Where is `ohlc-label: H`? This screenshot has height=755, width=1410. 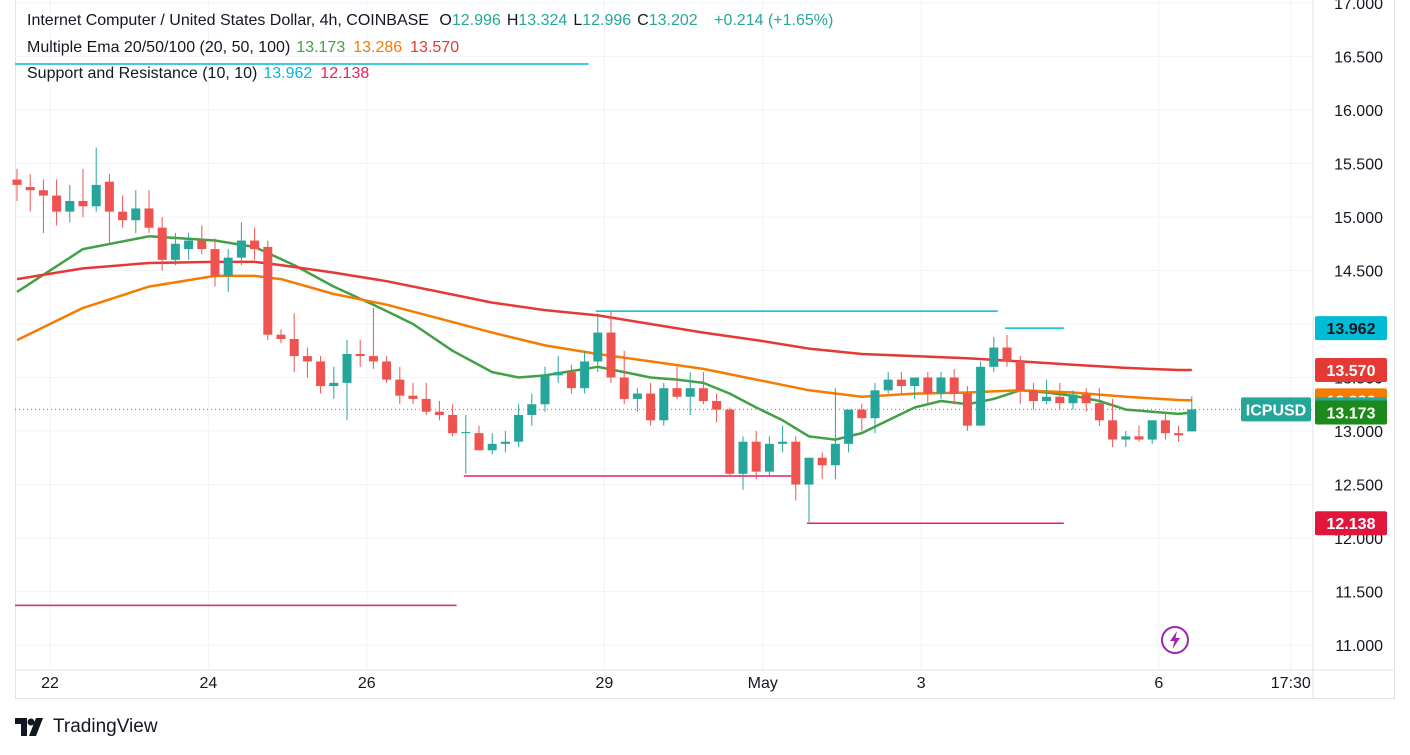
ohlc-label: H is located at coordinates (512, 20).